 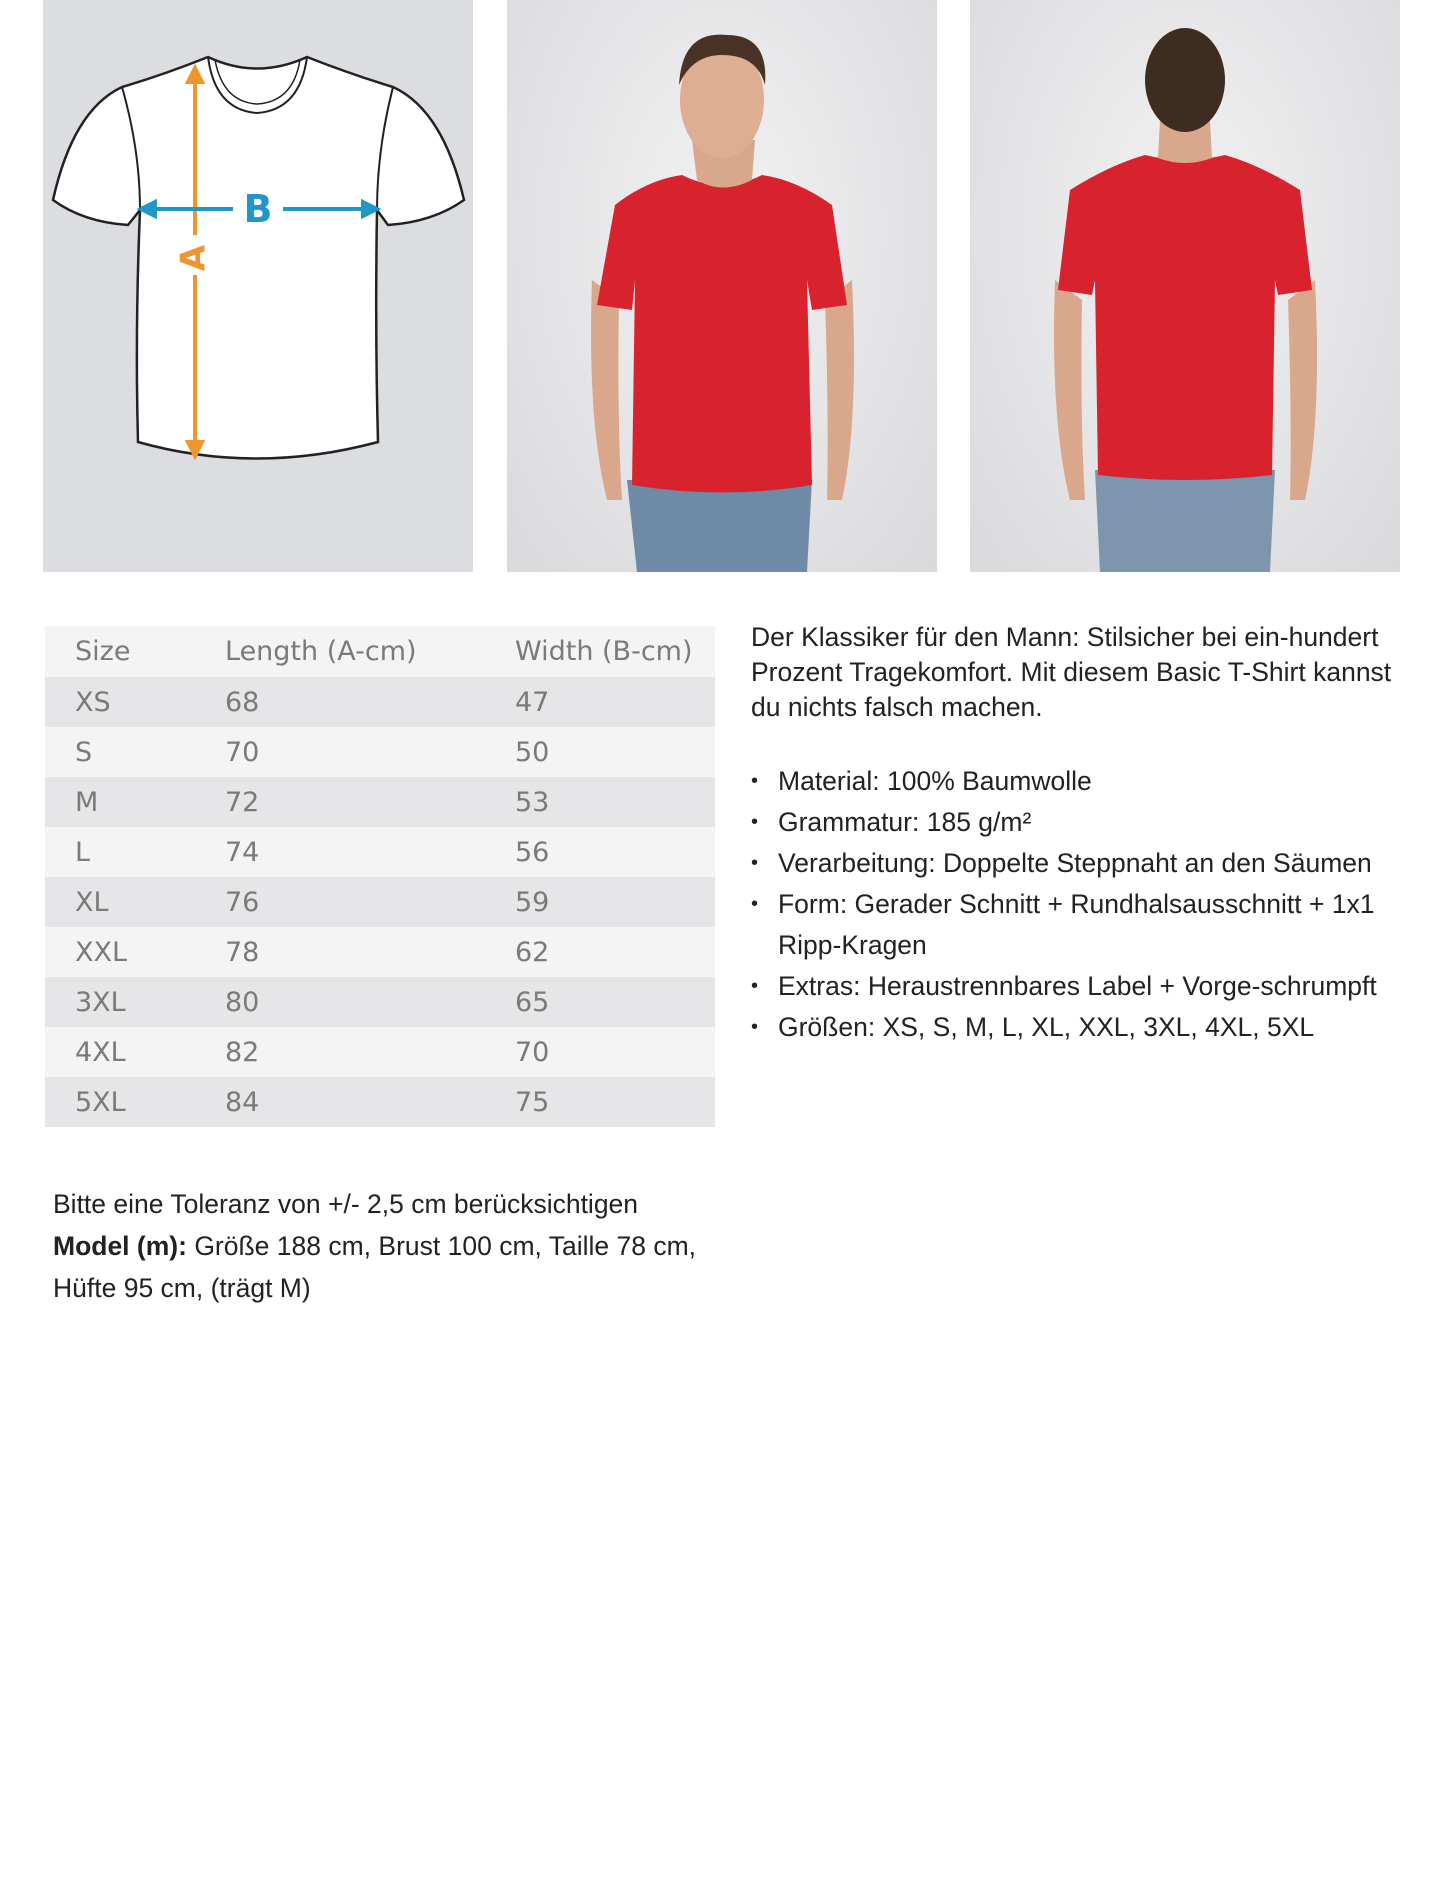 I want to click on model-back-photo, so click(x=1185, y=286).